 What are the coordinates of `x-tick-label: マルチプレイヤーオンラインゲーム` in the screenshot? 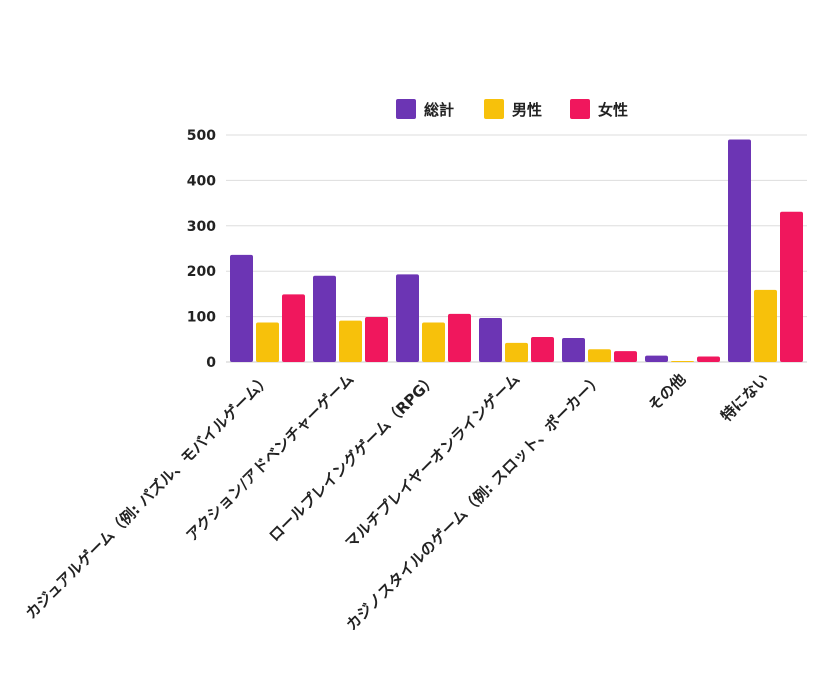 It's located at (433, 461).